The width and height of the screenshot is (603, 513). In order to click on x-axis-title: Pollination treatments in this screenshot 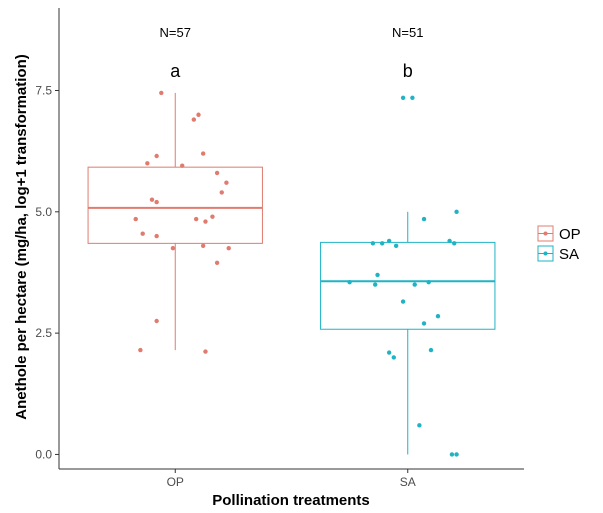, I will do `click(291, 500)`.